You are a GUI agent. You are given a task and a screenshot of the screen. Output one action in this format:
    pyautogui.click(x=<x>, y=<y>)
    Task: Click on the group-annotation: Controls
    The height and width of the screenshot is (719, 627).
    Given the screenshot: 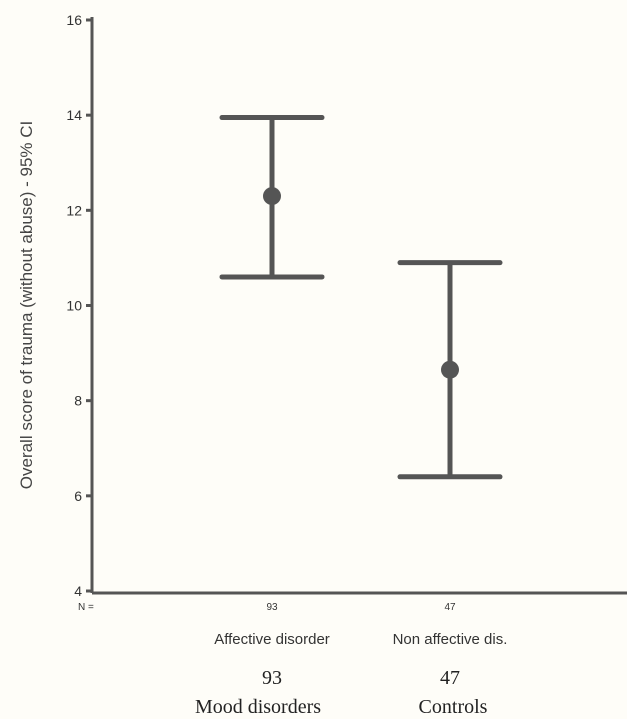 What is the action you would take?
    pyautogui.click(x=453, y=707)
    